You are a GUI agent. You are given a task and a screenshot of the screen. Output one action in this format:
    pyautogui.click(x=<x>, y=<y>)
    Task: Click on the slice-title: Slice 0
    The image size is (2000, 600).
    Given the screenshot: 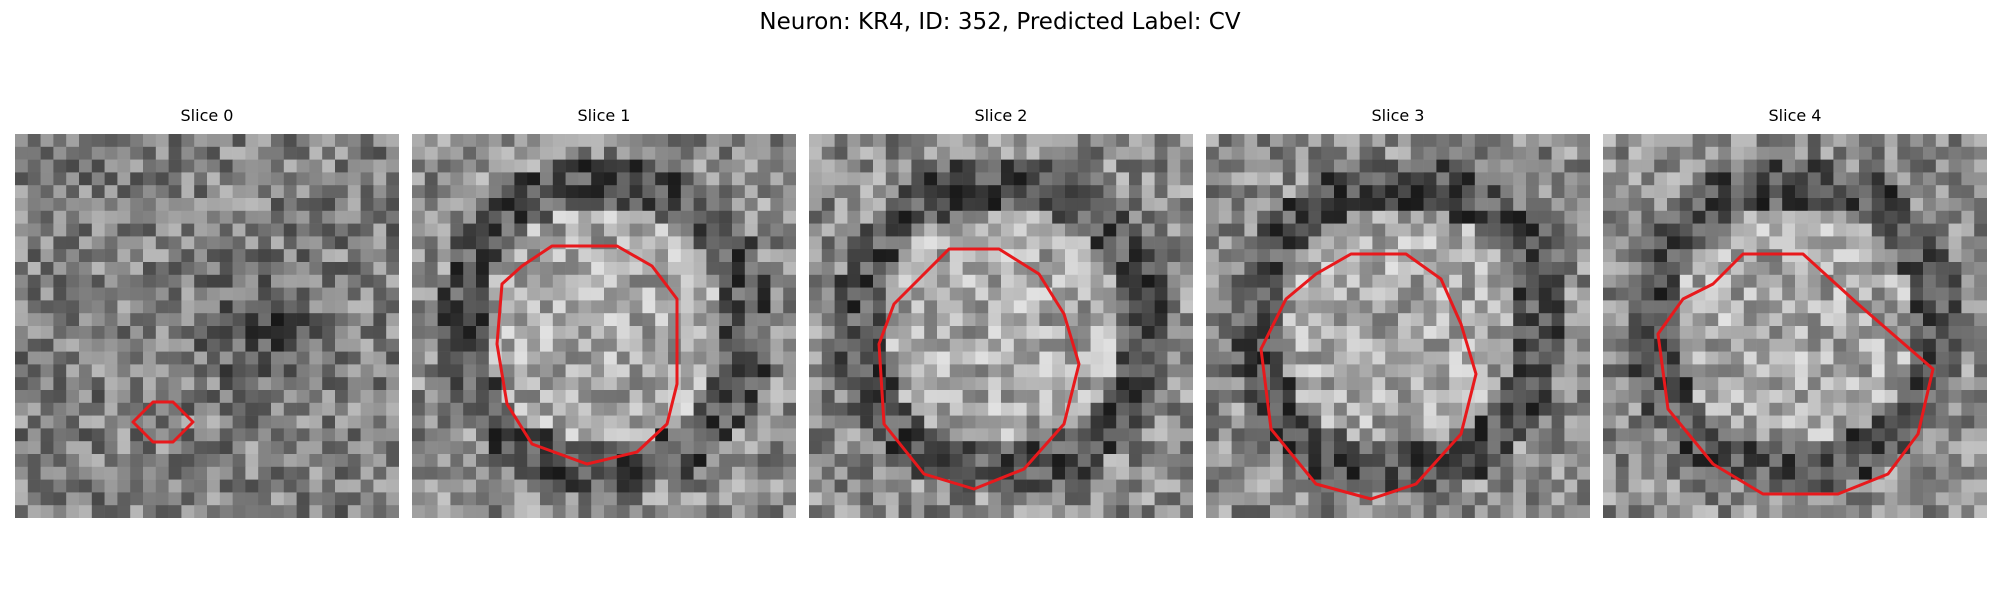 What is the action you would take?
    pyautogui.click(x=207, y=115)
    